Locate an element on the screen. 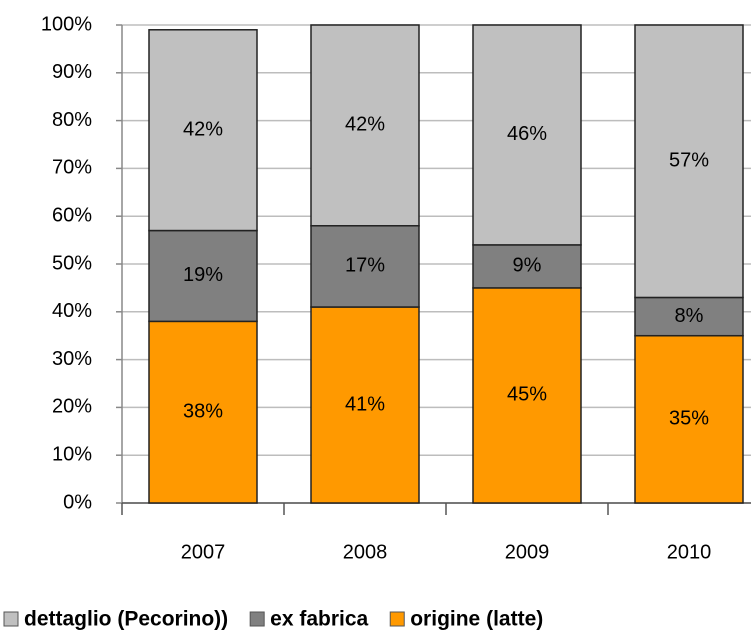  y-tick-label: 50% is located at coordinates (72, 263).